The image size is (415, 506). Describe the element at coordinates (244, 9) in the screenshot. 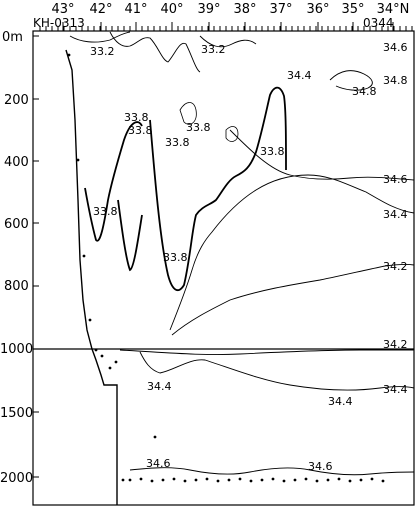

I see `latitude-label: 38°` at that location.